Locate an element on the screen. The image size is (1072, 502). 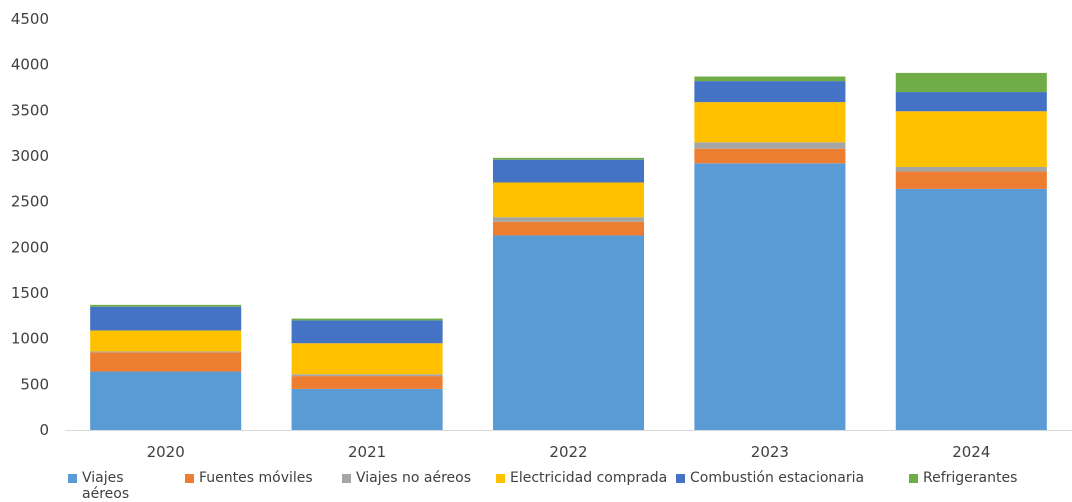
x-tick-label: 2024 is located at coordinates (971, 452).